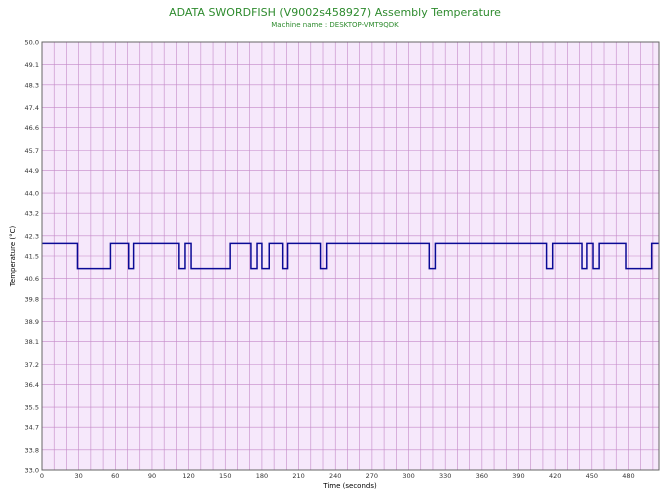 Image resolution: width=670 pixels, height=502 pixels. I want to click on y-tick-label: 46.6, so click(32, 128).